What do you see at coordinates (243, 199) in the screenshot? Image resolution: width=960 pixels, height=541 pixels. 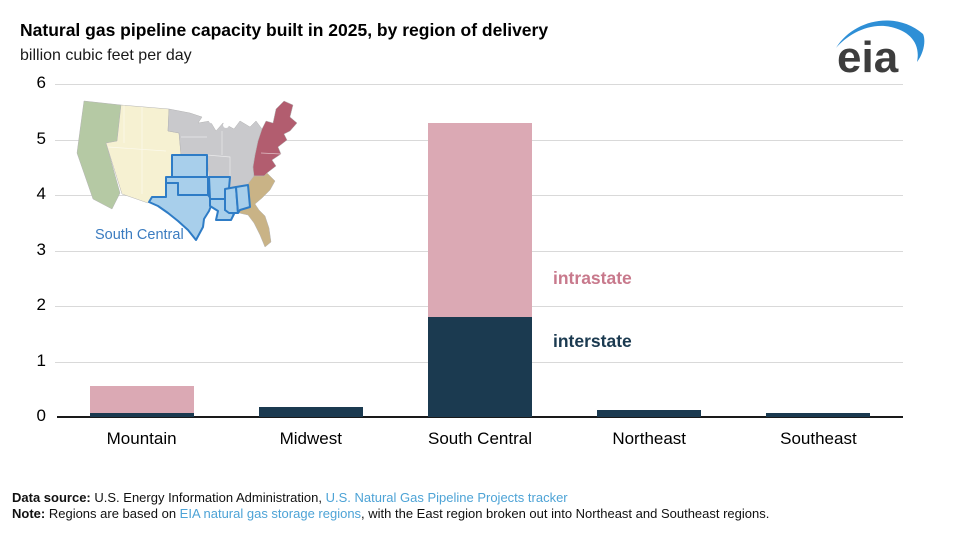 I see `map-state-alabama` at bounding box center [243, 199].